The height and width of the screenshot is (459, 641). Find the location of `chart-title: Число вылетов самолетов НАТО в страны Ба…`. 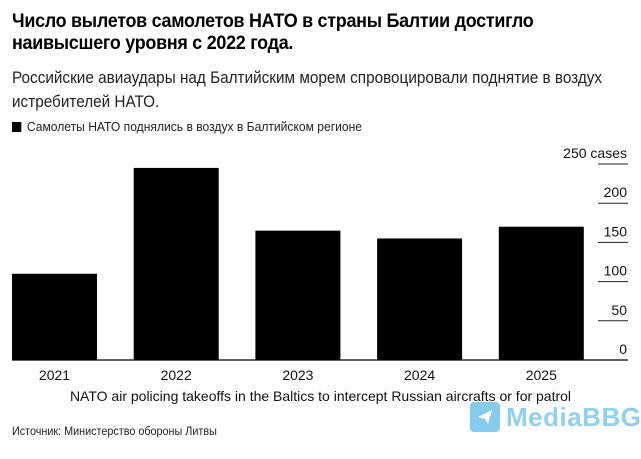

chart-title: Число вылетов самолетов НАТО в страны Ба… is located at coordinates (273, 32).